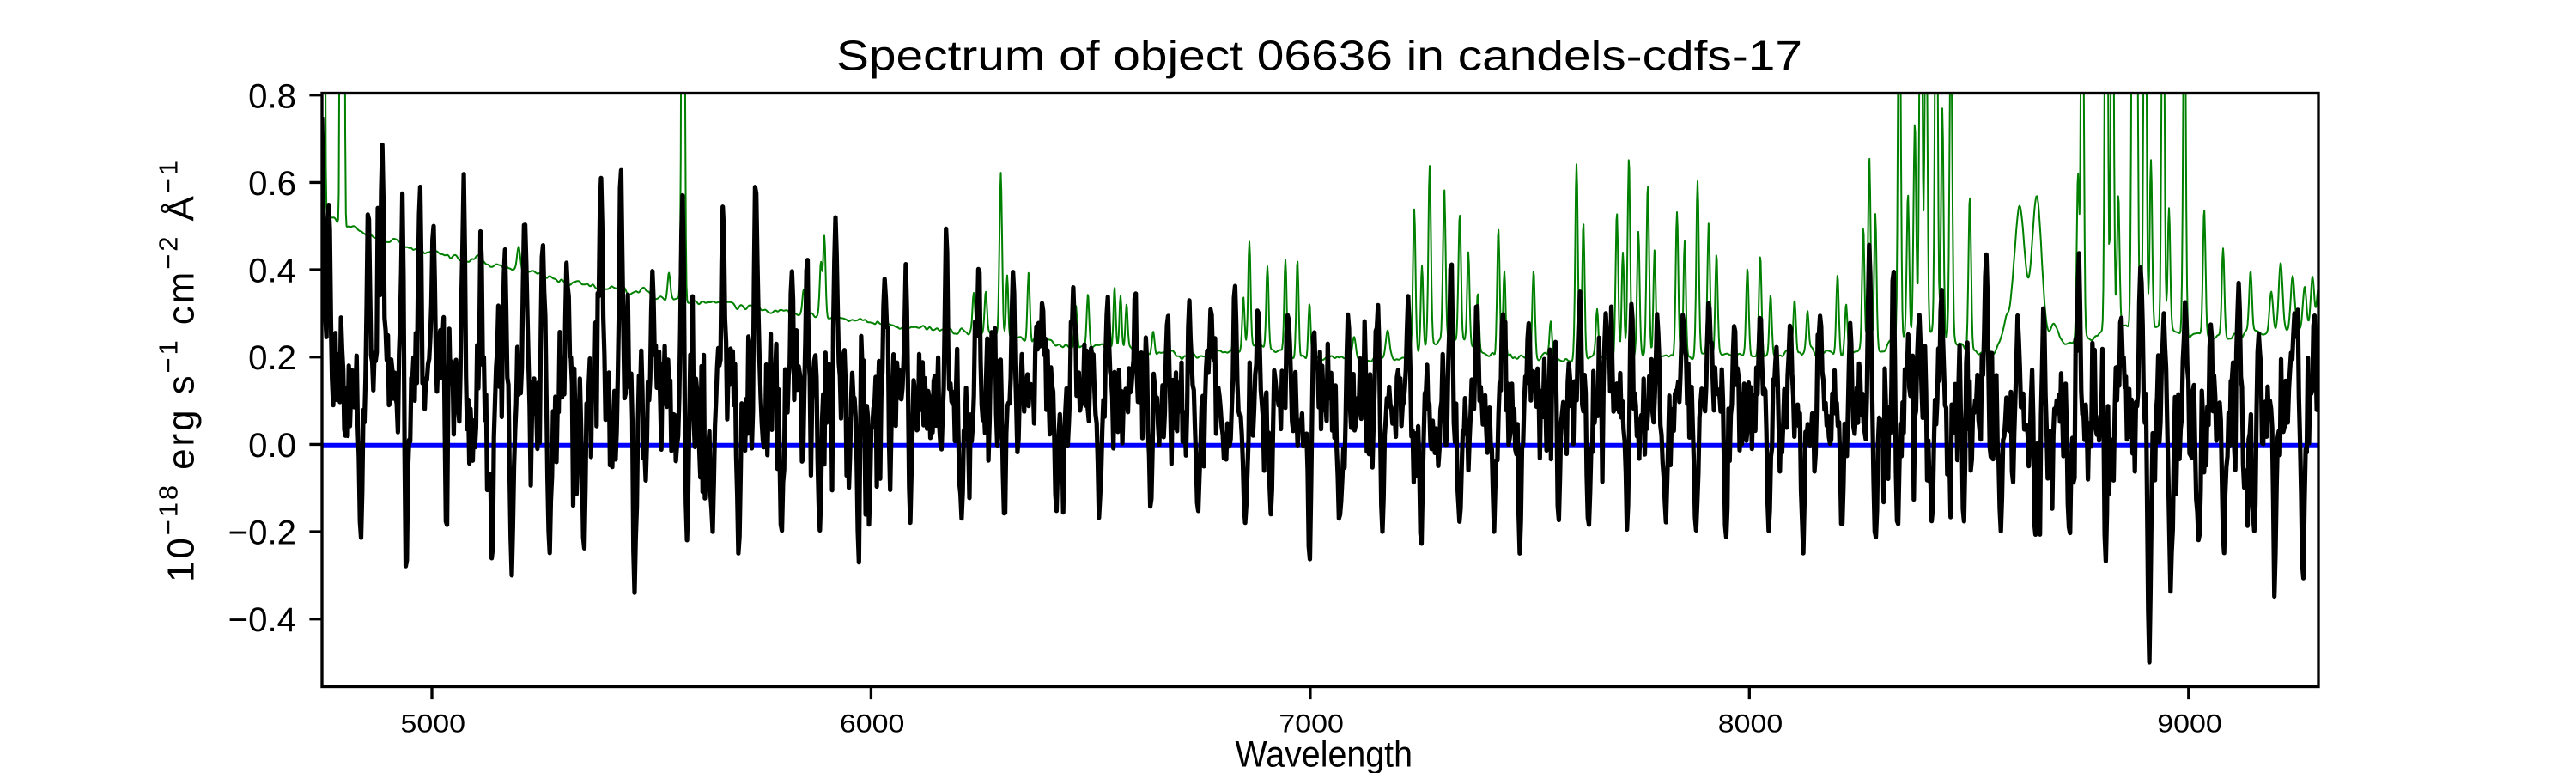 Image resolution: width=2576 pixels, height=773 pixels. I want to click on svg-text: 6000, so click(872, 724).